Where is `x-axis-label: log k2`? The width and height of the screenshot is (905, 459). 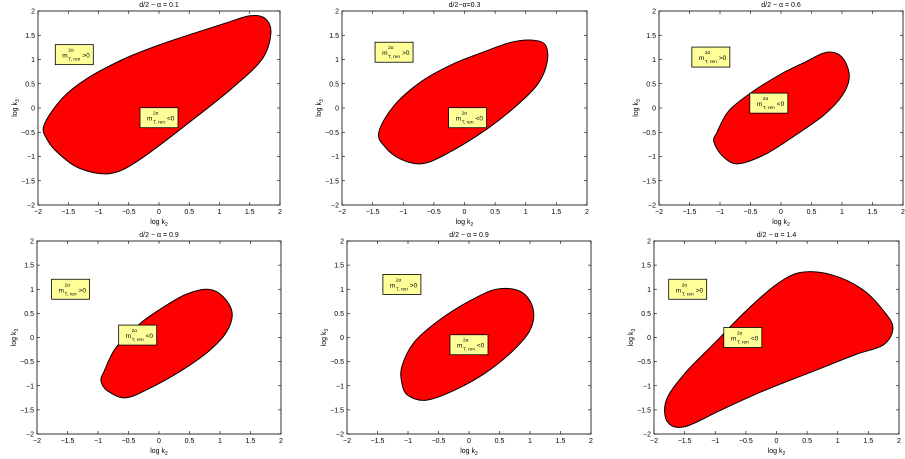 x-axis-label: log k2 is located at coordinates (465, 223).